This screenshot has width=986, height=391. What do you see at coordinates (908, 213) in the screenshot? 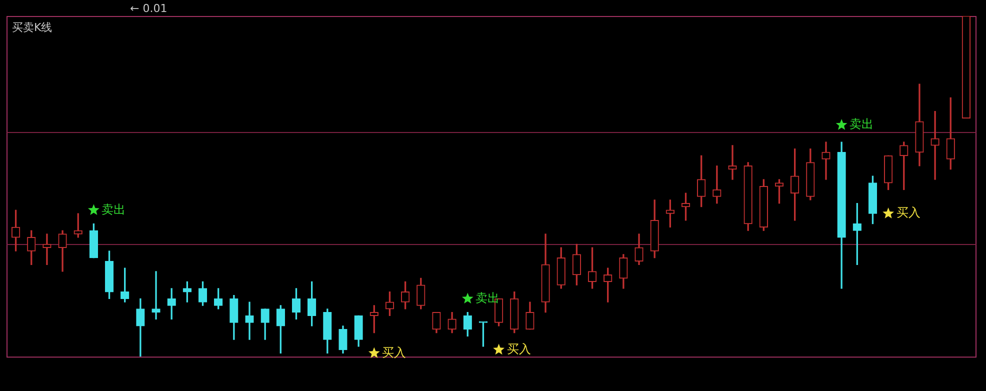
I see `series-label: 买入` at bounding box center [908, 213].